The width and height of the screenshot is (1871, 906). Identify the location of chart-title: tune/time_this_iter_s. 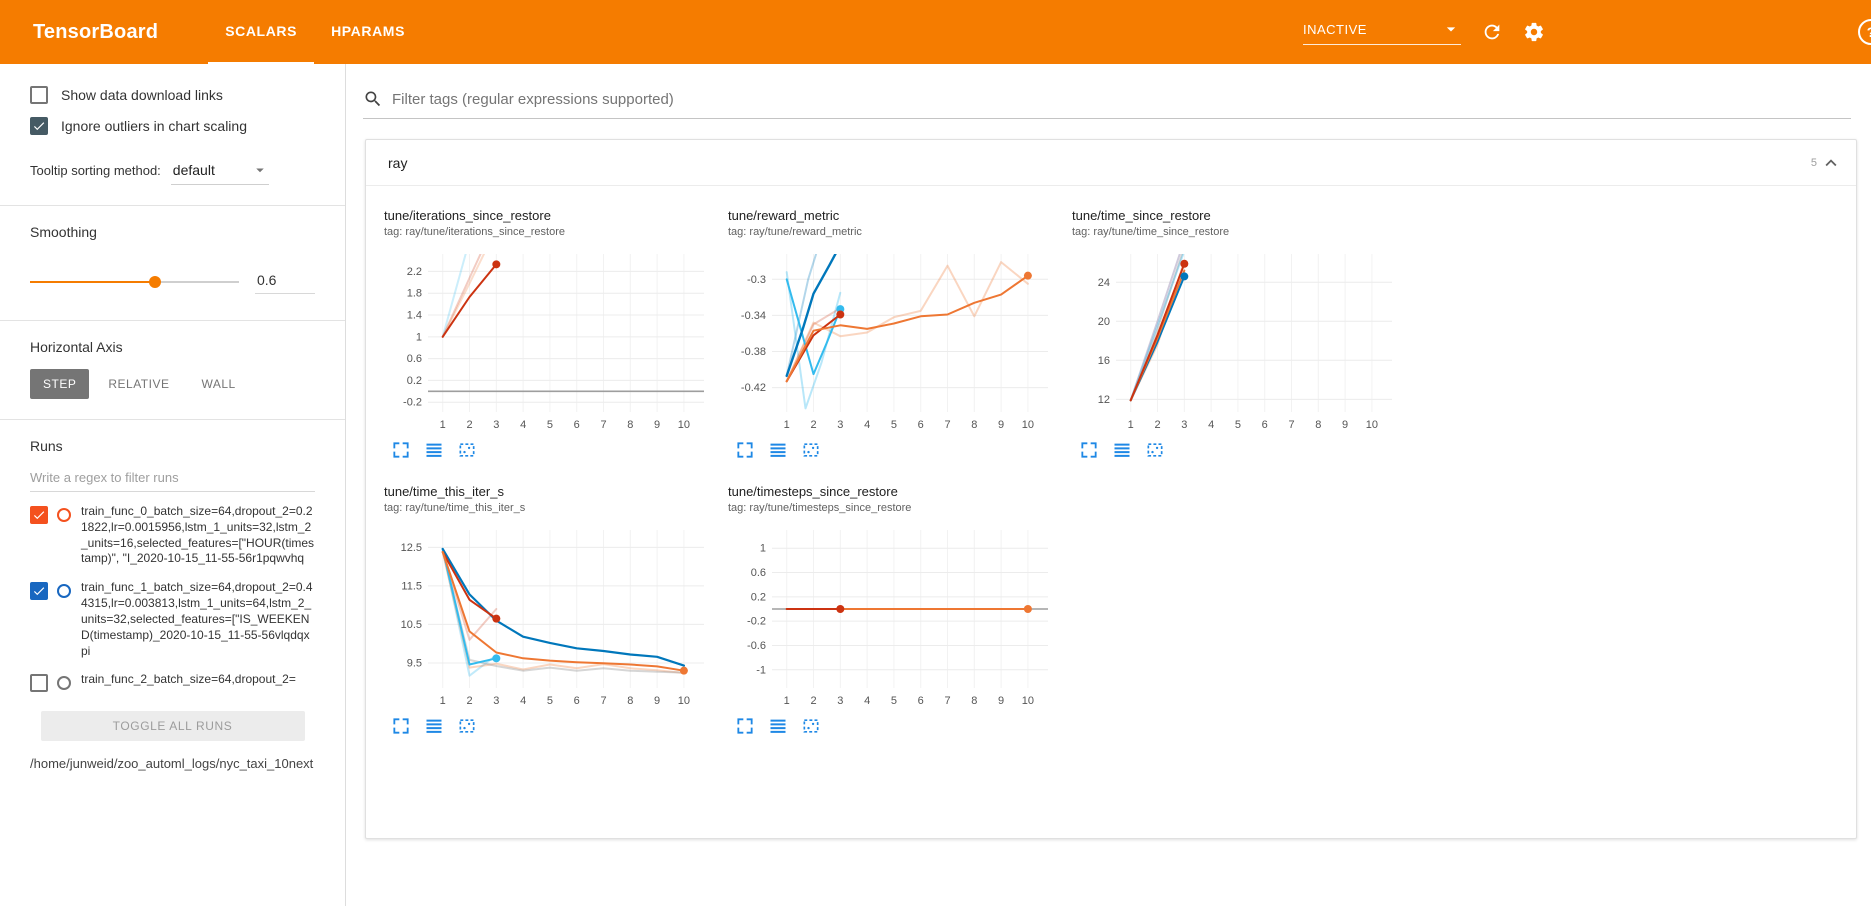
(444, 491).